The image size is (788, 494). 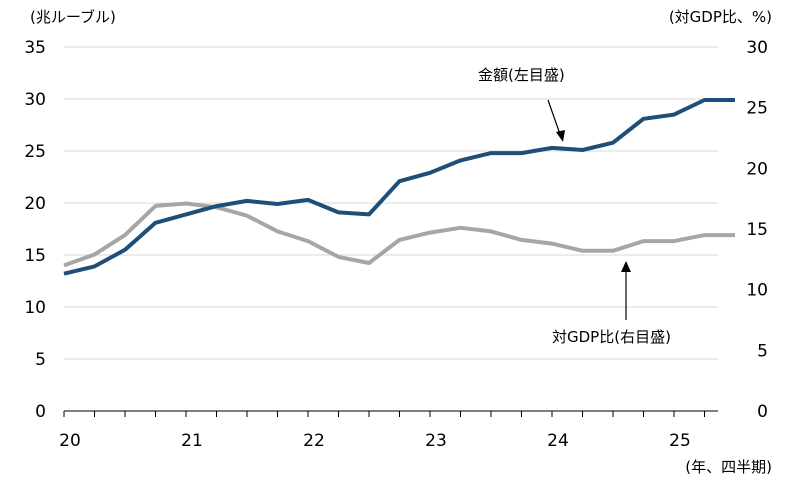 I want to click on x-tick-label: 22, so click(x=314, y=441).